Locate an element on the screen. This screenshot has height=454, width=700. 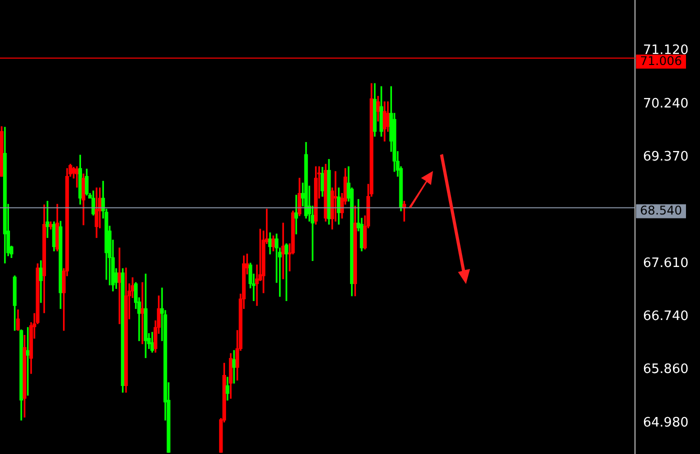
ref-line-label: 68.540 is located at coordinates (661, 210).